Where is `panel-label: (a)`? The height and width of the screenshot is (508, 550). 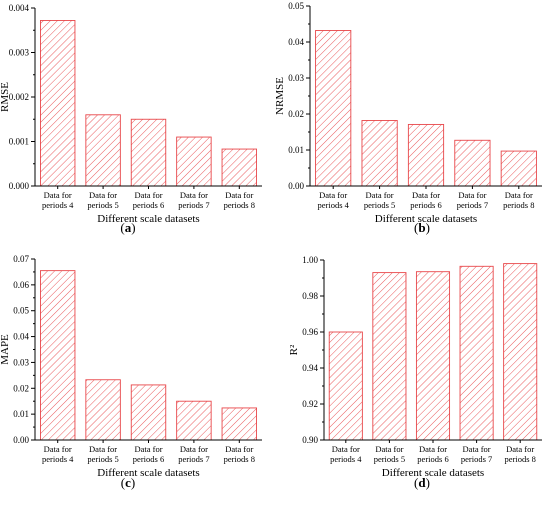
panel-label: (a) is located at coordinates (127, 227).